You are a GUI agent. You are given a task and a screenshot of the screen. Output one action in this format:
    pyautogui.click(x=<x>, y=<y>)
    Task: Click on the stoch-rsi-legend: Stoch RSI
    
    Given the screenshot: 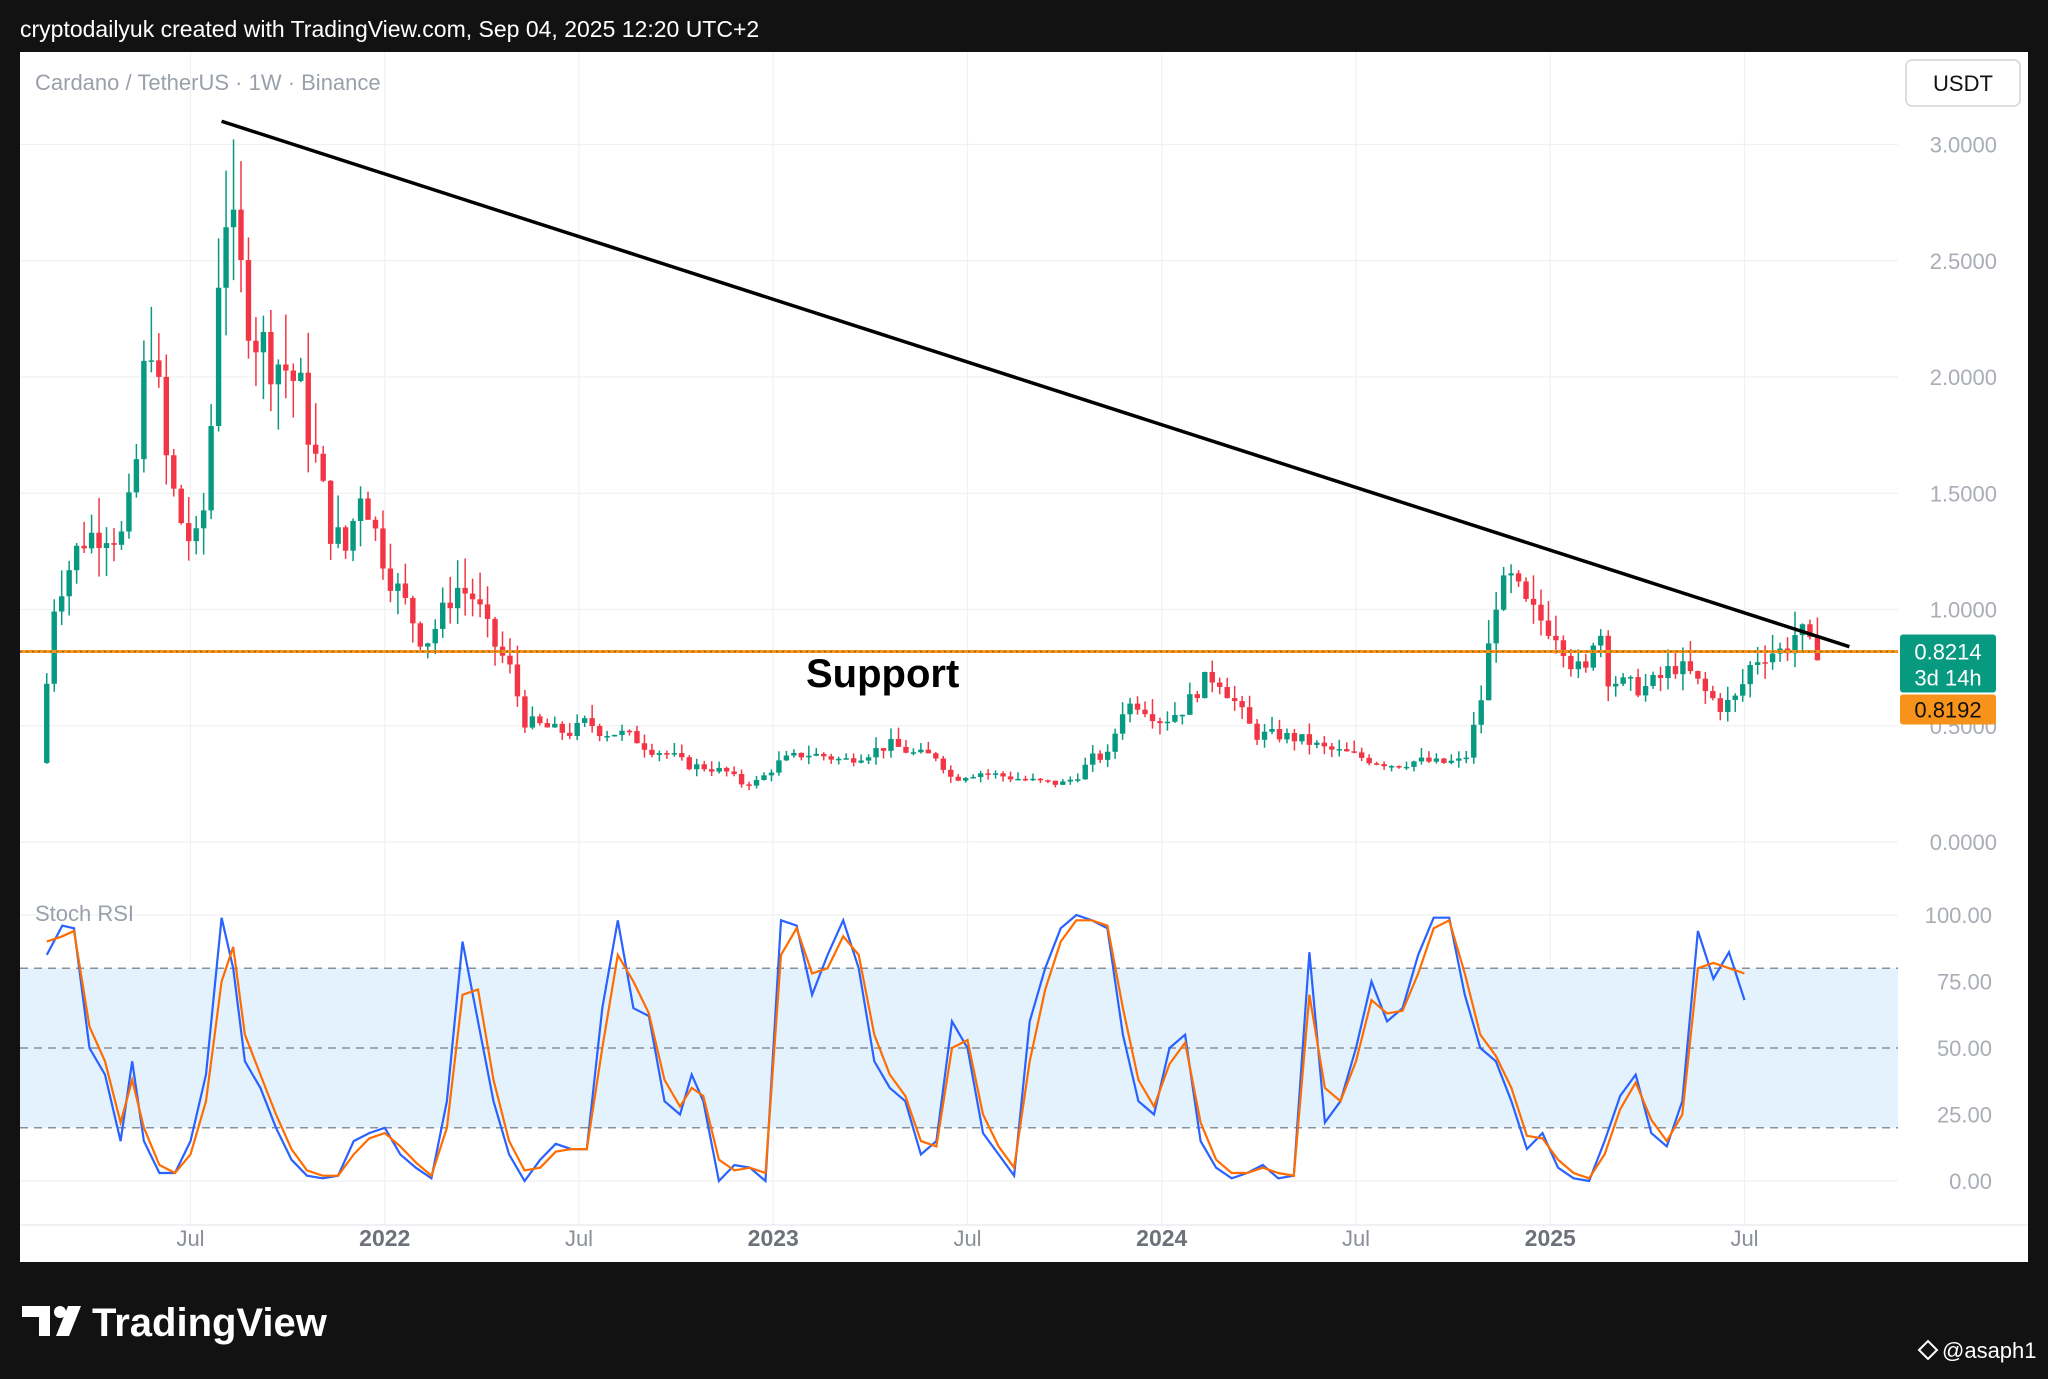 What is the action you would take?
    pyautogui.click(x=84, y=913)
    